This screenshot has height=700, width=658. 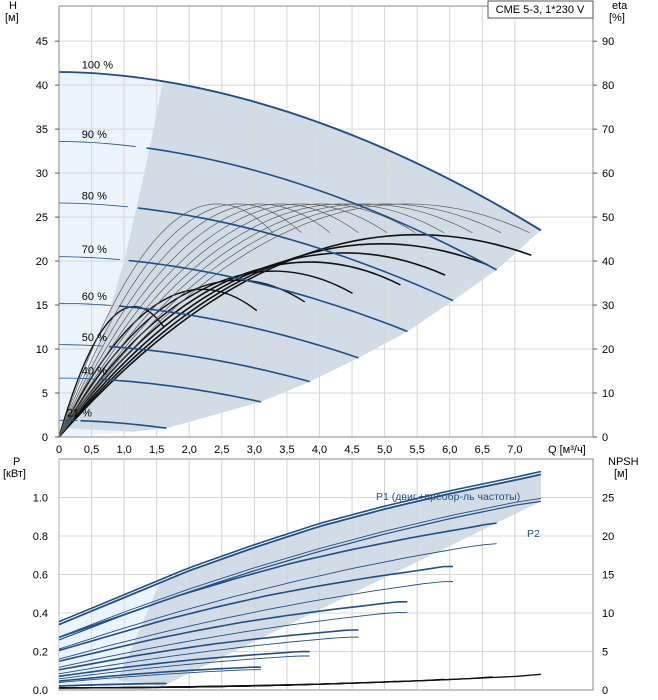 What do you see at coordinates (605, 653) in the screenshot?
I see `npsh-tick-label: 5` at bounding box center [605, 653].